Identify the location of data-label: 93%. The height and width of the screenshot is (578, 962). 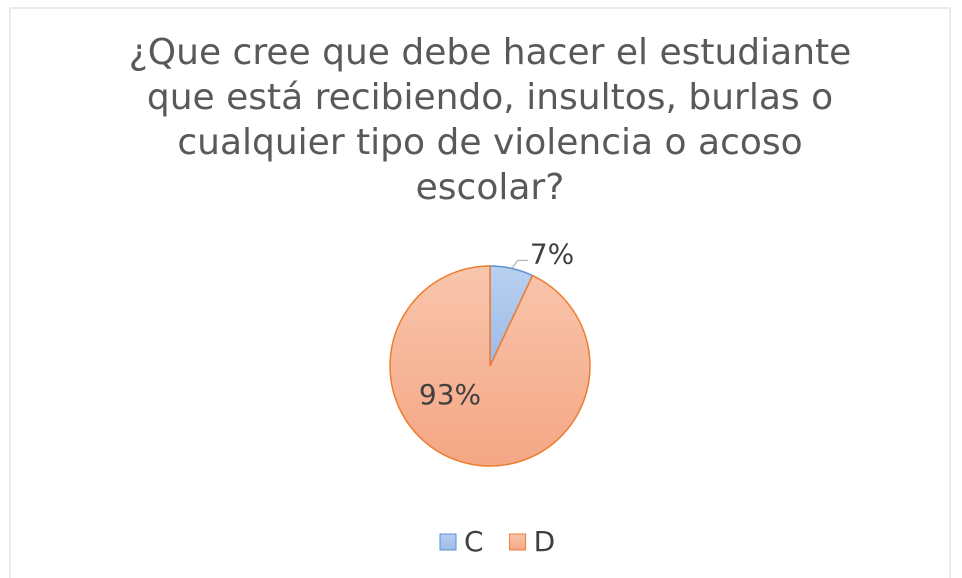
(450, 394).